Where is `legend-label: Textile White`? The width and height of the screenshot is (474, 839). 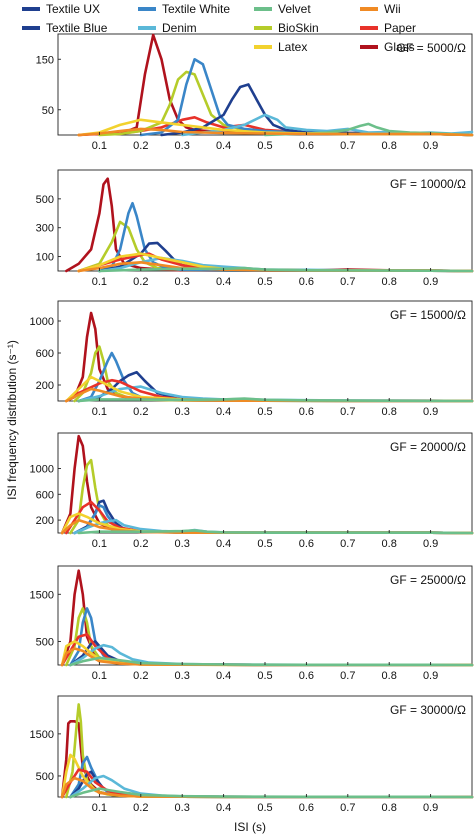
legend-label: Textile White is located at coordinates (196, 9).